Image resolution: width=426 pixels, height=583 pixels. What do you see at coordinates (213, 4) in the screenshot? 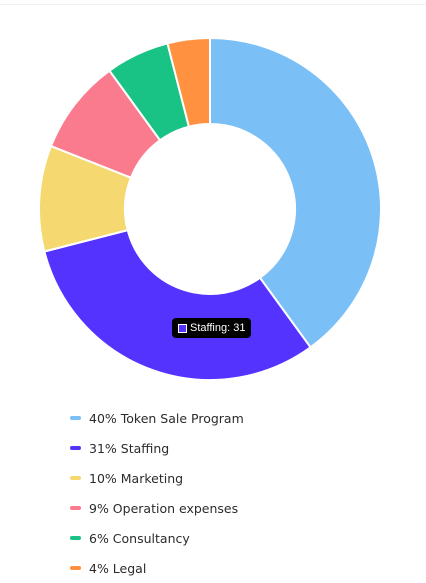
I see `top-divider` at bounding box center [213, 4].